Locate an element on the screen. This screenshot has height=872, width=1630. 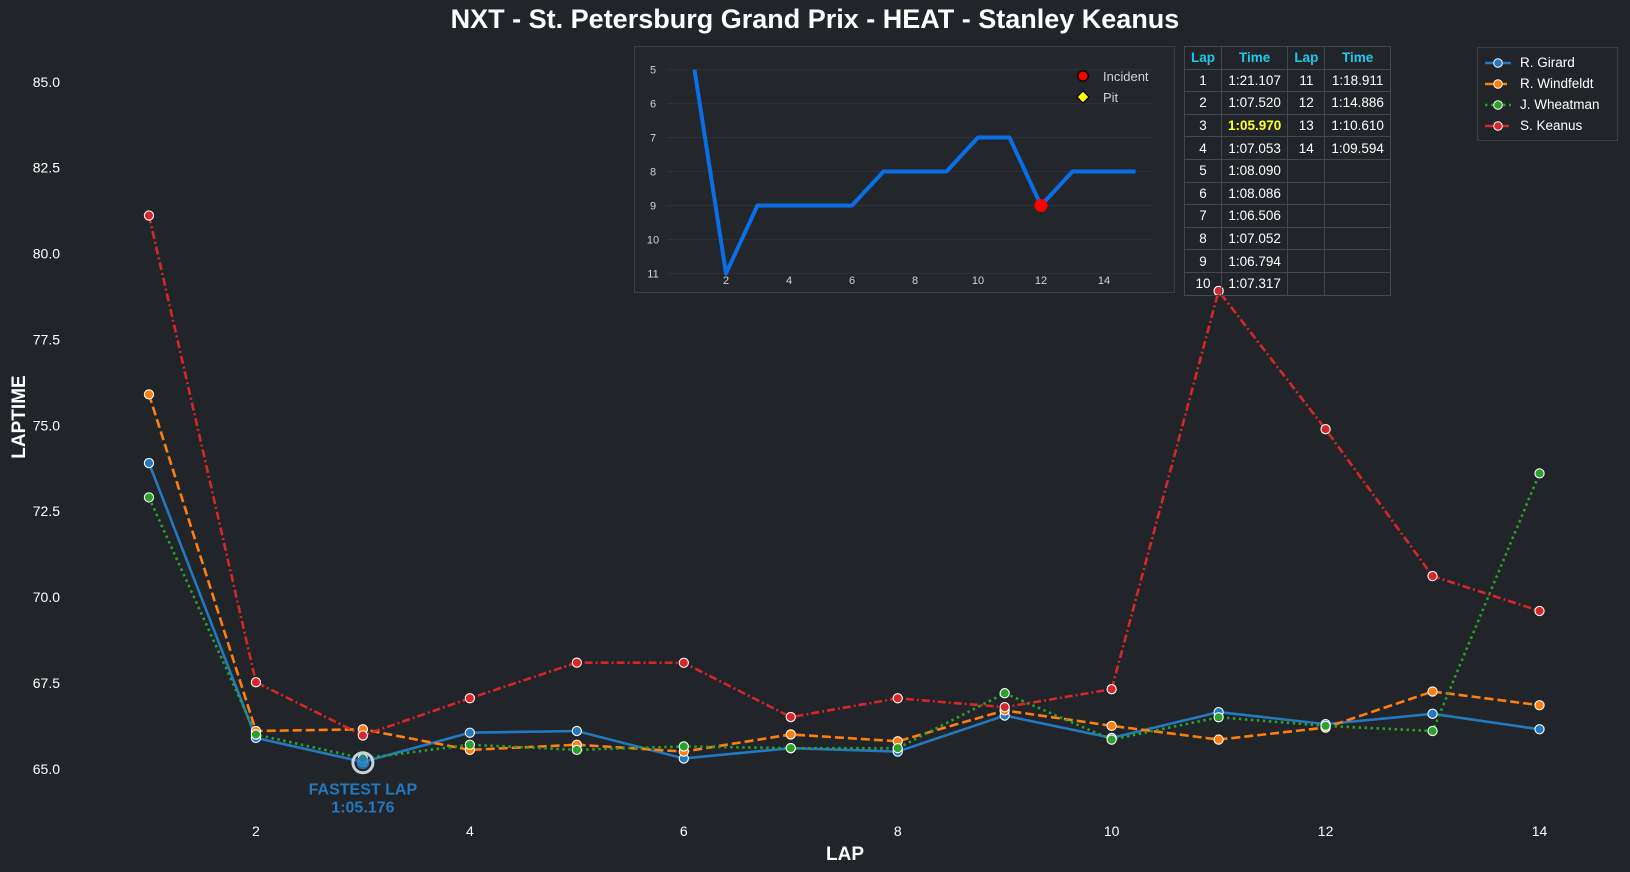
lap-number-cell: 5 is located at coordinates (1203, 170).